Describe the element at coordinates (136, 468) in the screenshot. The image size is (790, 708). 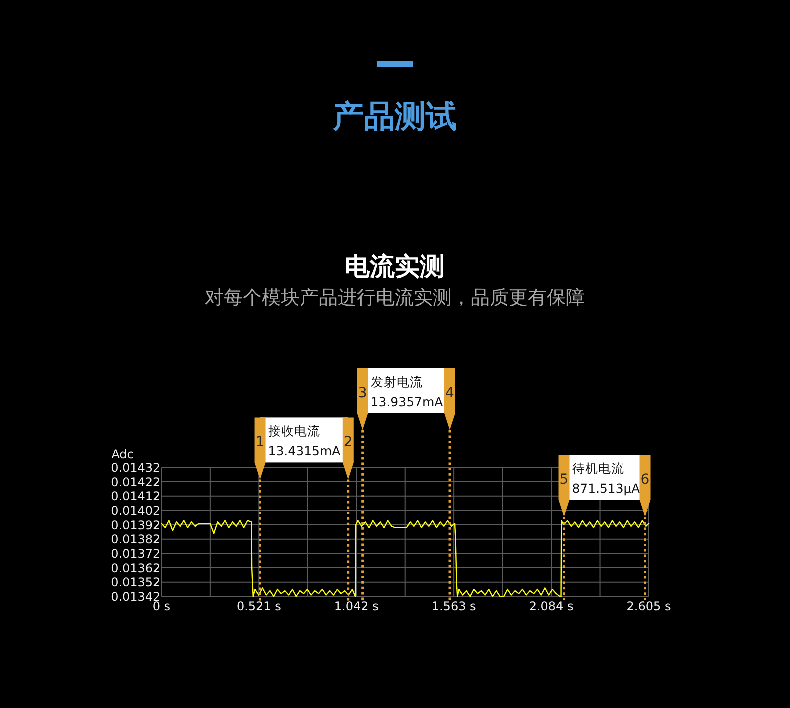
I see `y-tick-label: 0.01432` at that location.